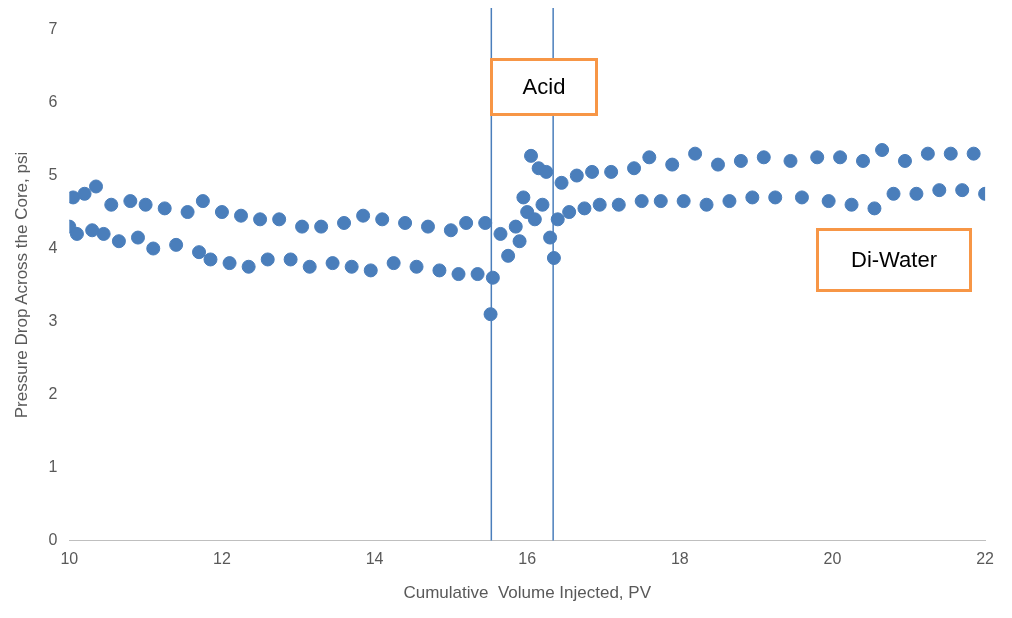 Image resolution: width=1012 pixels, height=618 pixels. What do you see at coordinates (69, 559) in the screenshot?
I see `x-tick-label: 10` at bounding box center [69, 559].